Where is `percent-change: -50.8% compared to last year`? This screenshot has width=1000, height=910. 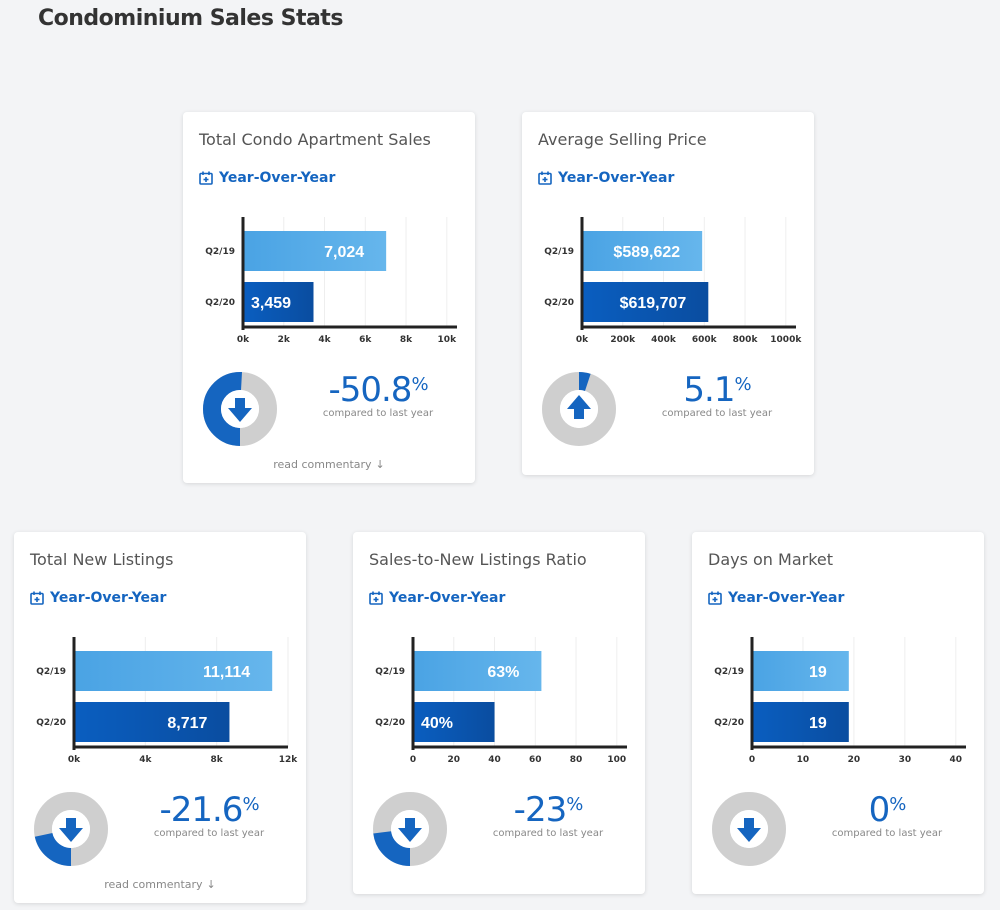
percent-change: -50.8% compared to last year is located at coordinates (378, 394).